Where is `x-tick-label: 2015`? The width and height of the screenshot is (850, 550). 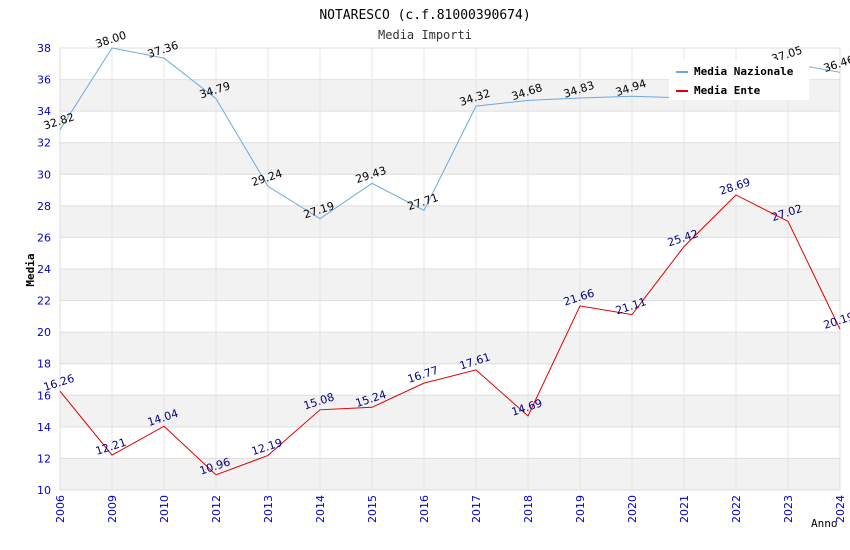 x-tick-label: 2015 is located at coordinates (372, 509).